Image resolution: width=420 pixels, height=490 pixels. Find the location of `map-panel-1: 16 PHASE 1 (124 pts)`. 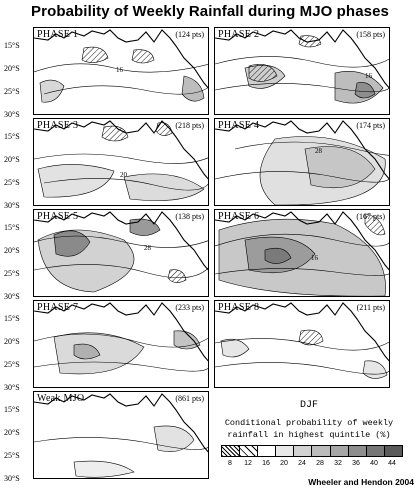

map-panel-1: 16 PHASE 1 (124 pts) is located at coordinates (121, 71).